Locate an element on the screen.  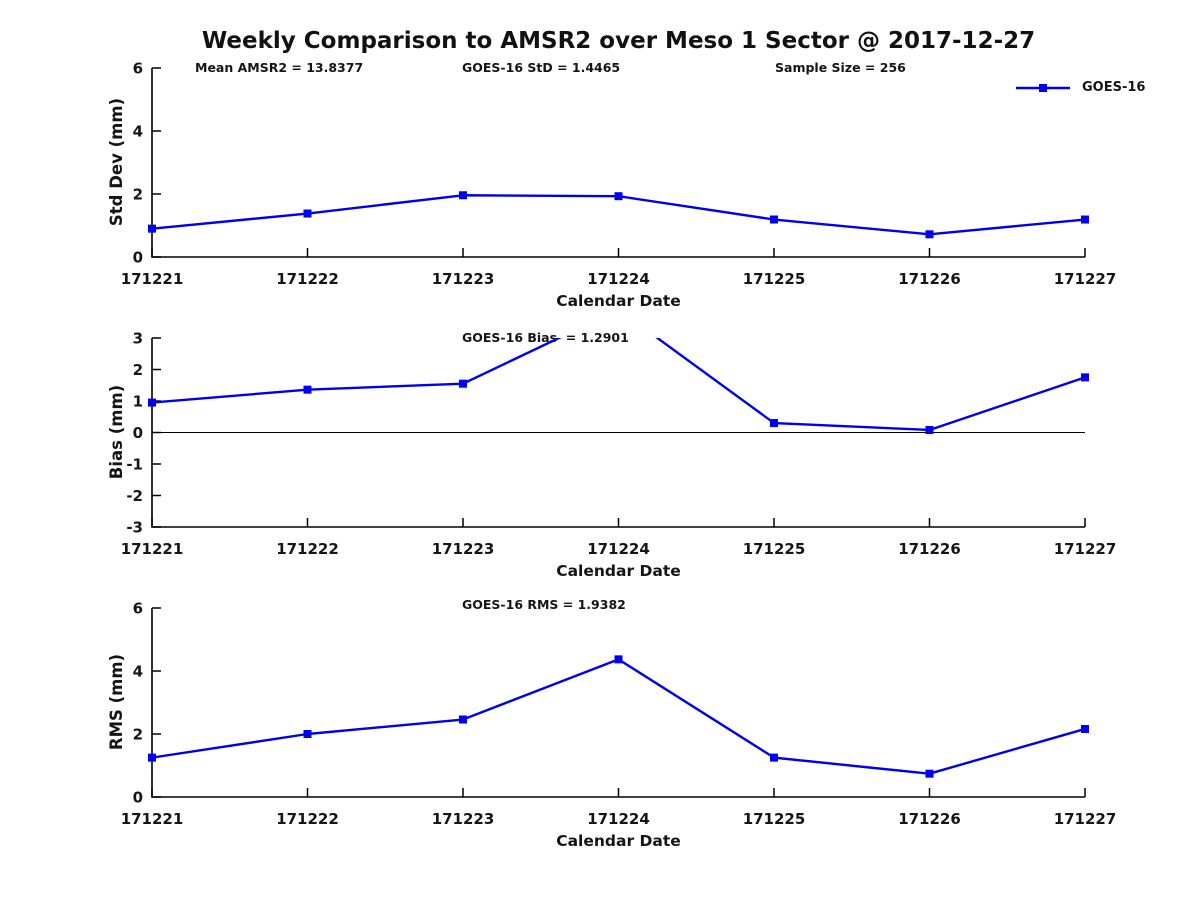
legend-label: GOES-16 is located at coordinates (1114, 87).